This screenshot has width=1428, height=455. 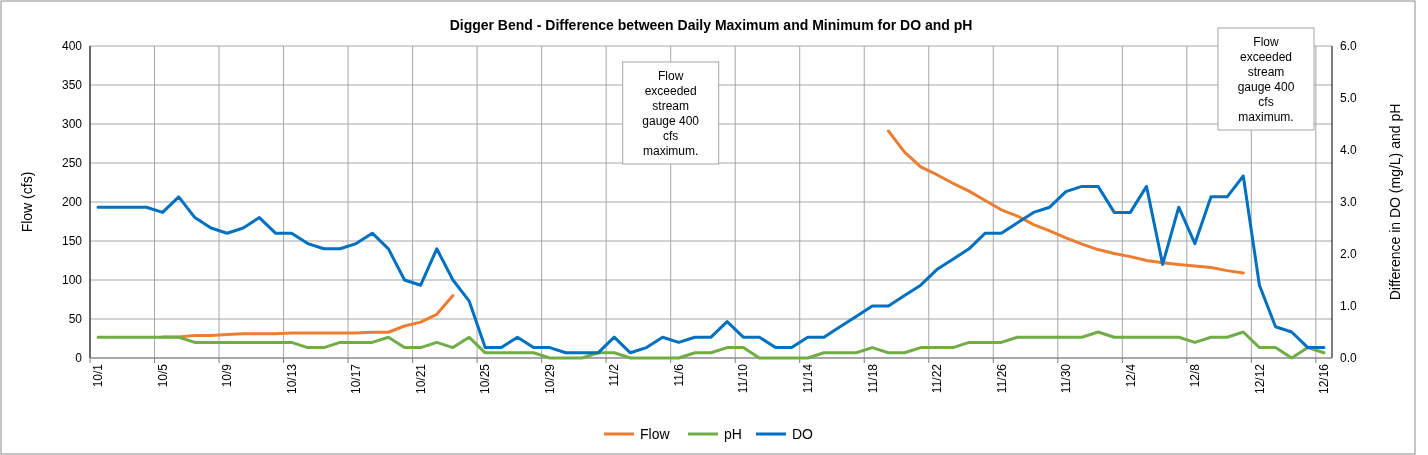 I want to click on y-tick-label: 300, so click(x=72, y=124).